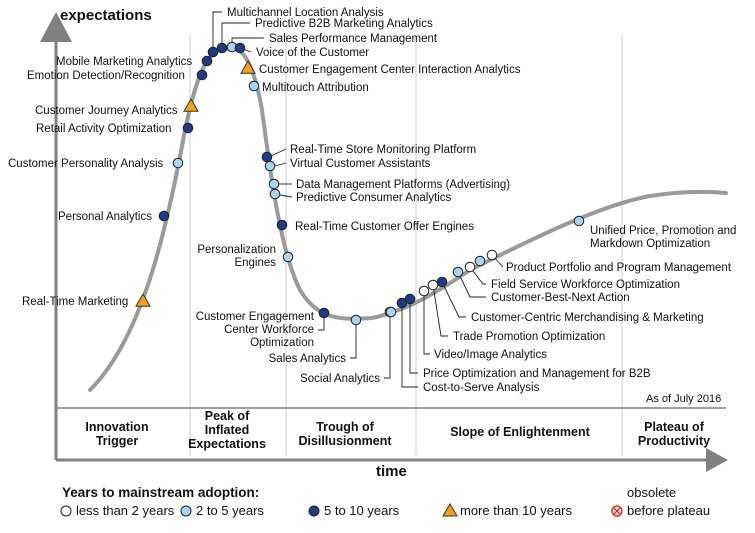 Image resolution: width=755 pixels, height=533 pixels. Describe the element at coordinates (104, 129) in the screenshot. I see `technology-label: Retail Activity Optimization` at that location.